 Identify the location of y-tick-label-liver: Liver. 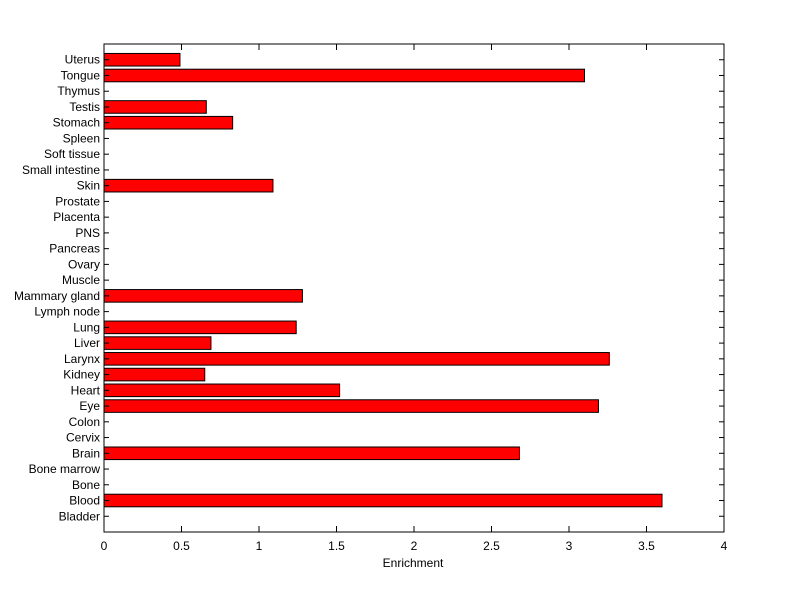
(87, 343).